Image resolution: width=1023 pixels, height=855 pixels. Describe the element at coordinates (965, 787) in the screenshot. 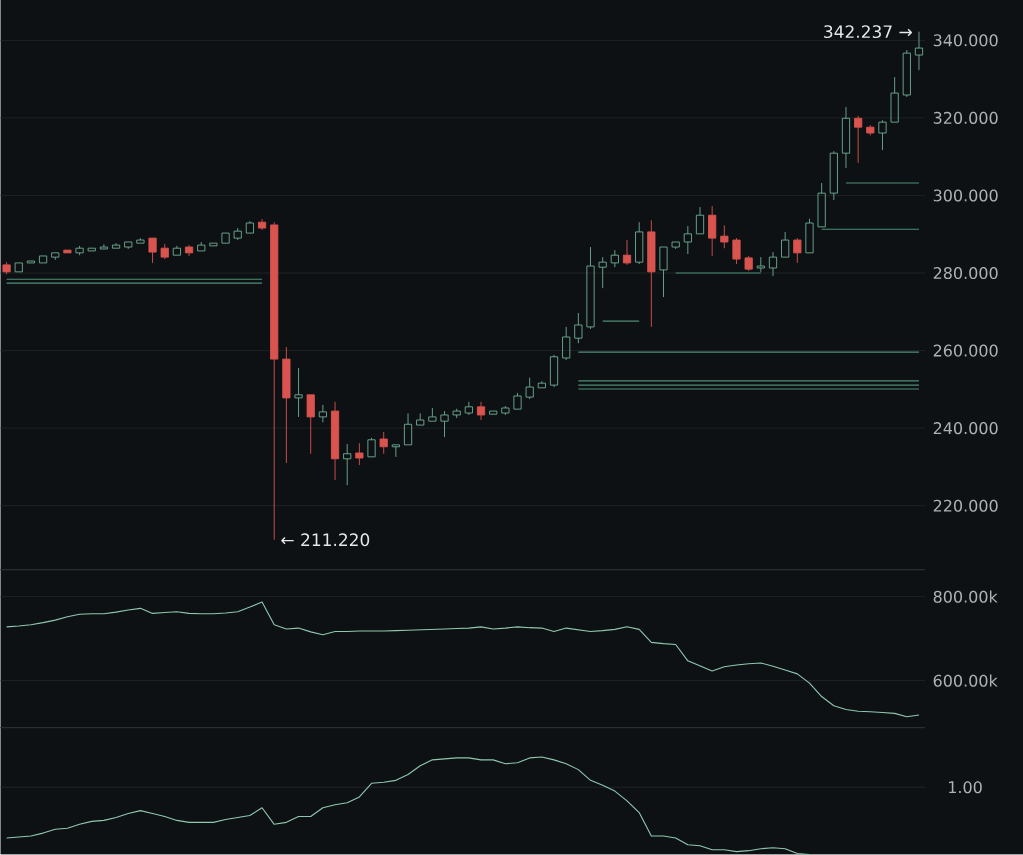

I see `text: 1.00` at that location.